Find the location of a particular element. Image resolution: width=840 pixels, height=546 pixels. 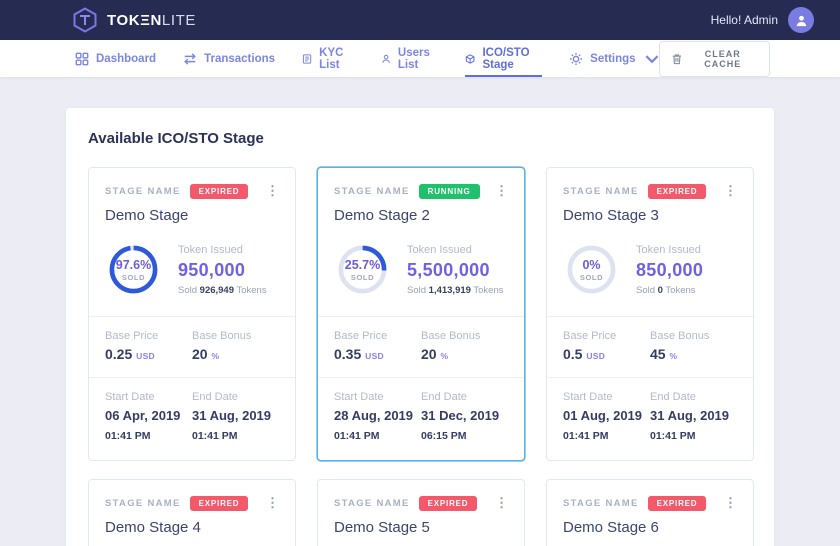

stage-name: Demo Stage 6 is located at coordinates (611, 527).